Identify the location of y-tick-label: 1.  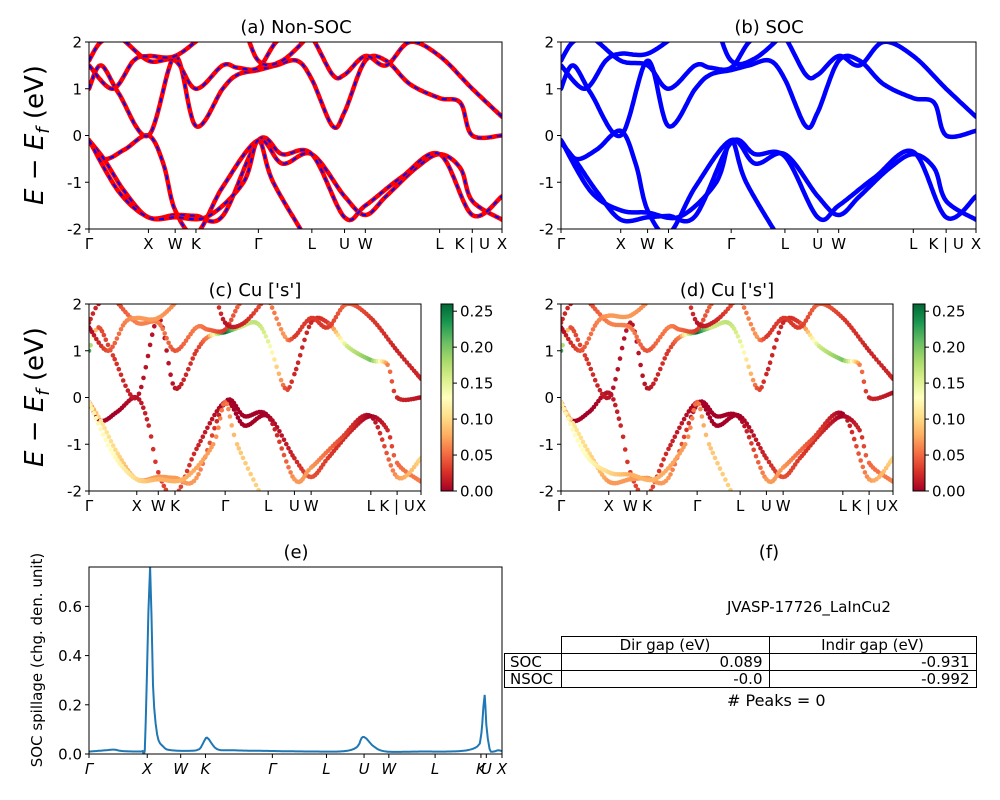
(77, 89).